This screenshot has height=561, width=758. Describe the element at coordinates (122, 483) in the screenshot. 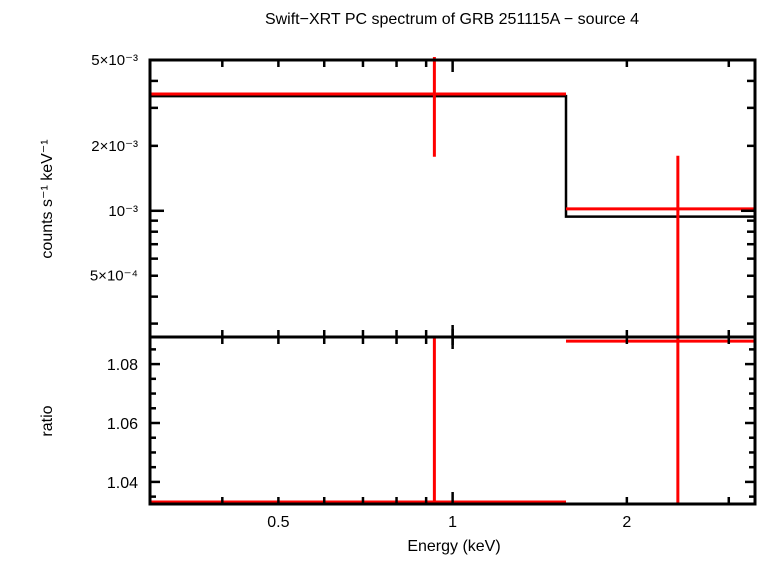

I see `y-tick-label: 1.04` at that location.